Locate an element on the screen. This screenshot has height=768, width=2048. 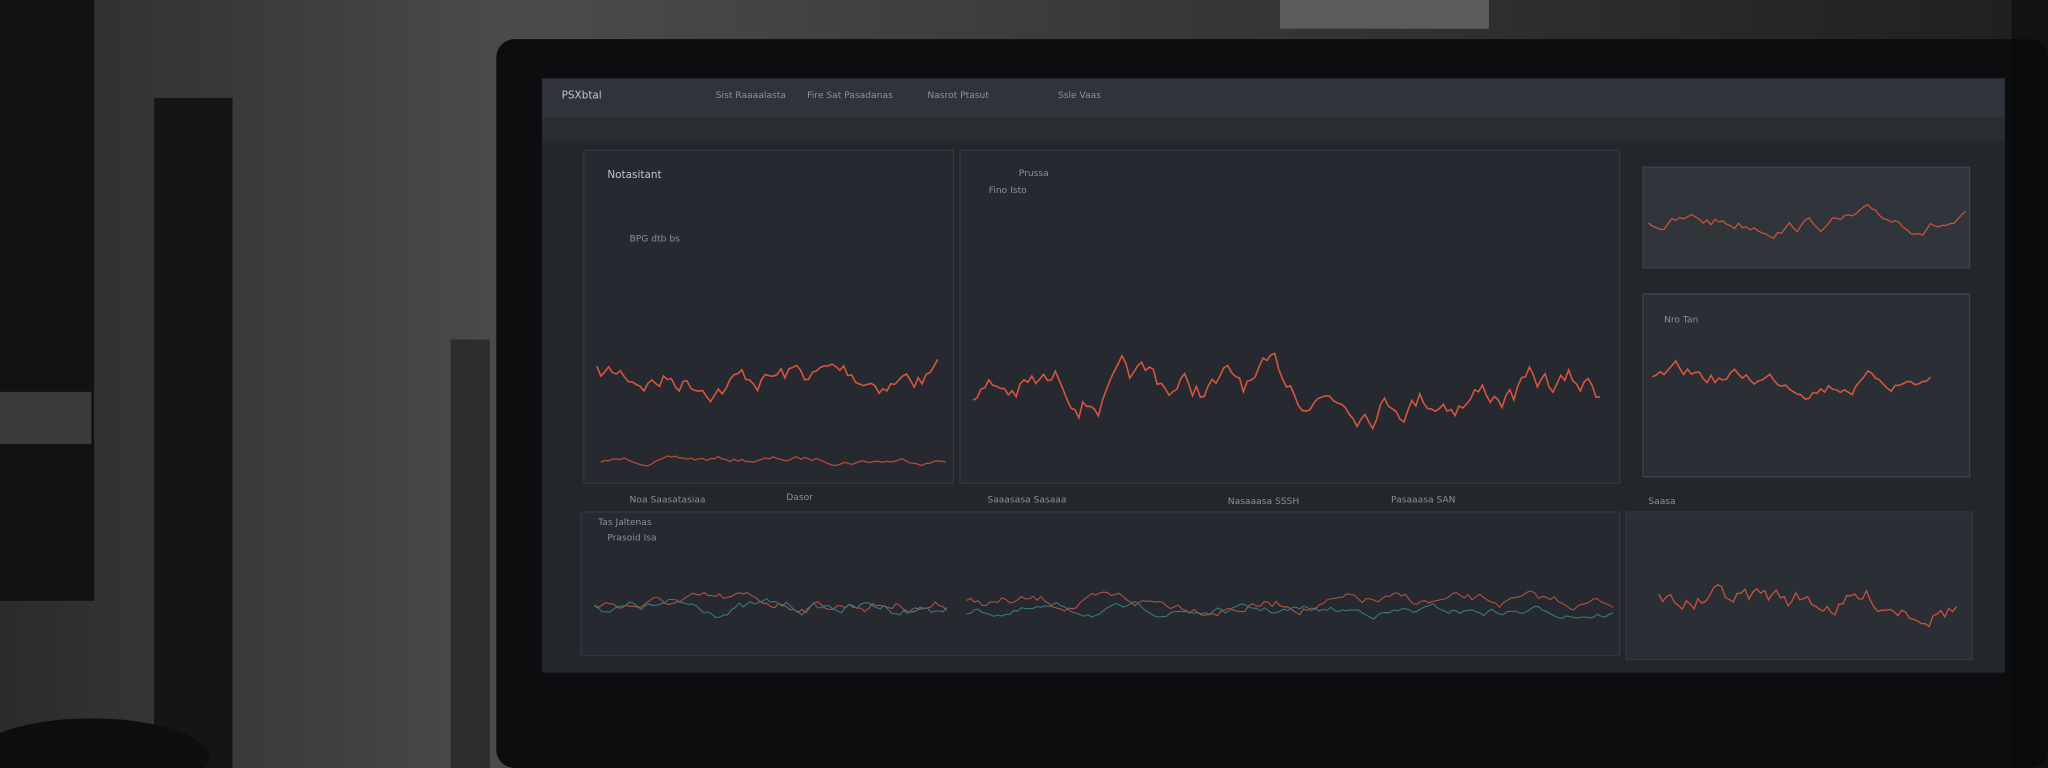
panel-subtitle: Prasoid Isa is located at coordinates (631, 539).